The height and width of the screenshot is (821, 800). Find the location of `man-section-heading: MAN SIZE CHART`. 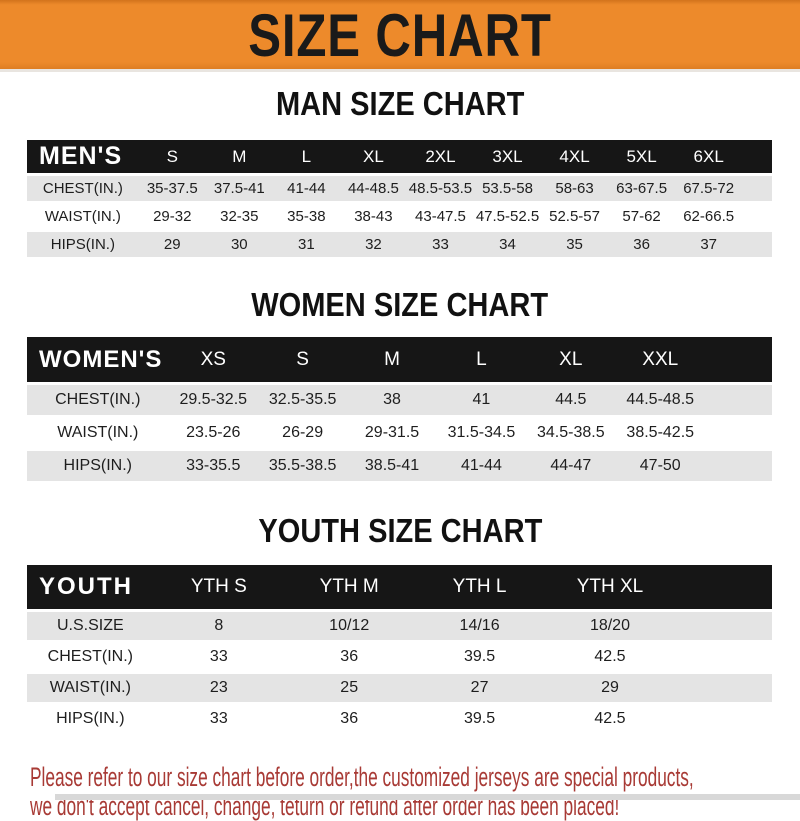

man-section-heading: MAN SIZE CHART is located at coordinates (400, 103).